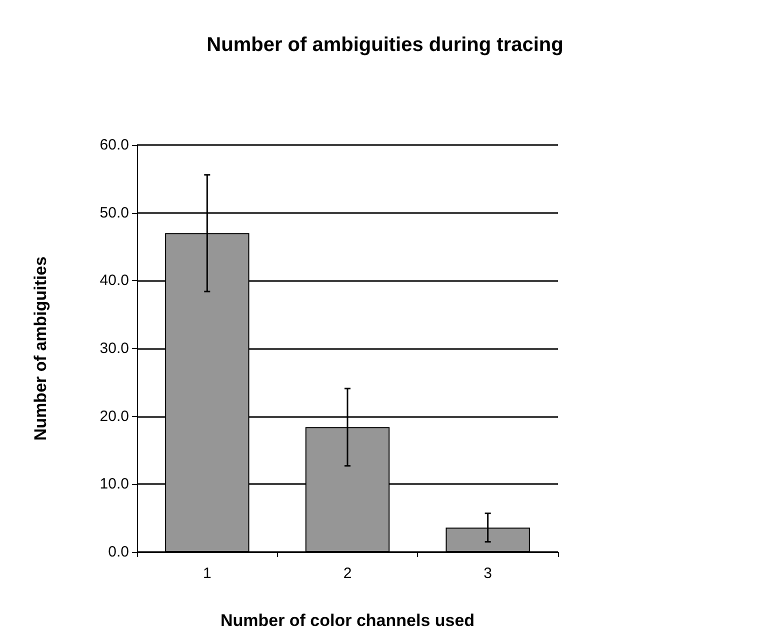  What do you see at coordinates (347, 573) in the screenshot?
I see `x-tick-label: 2` at bounding box center [347, 573].